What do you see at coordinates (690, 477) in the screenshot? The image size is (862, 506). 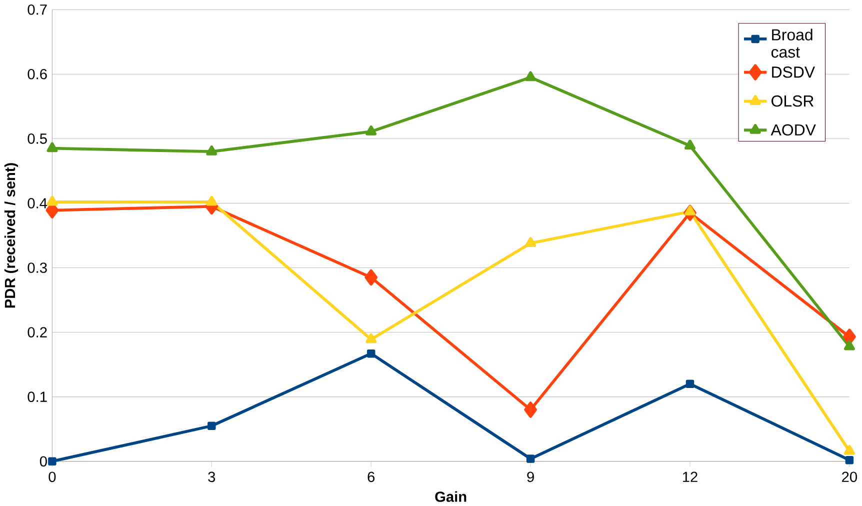 I see `x-tick-label: 12` at bounding box center [690, 477].